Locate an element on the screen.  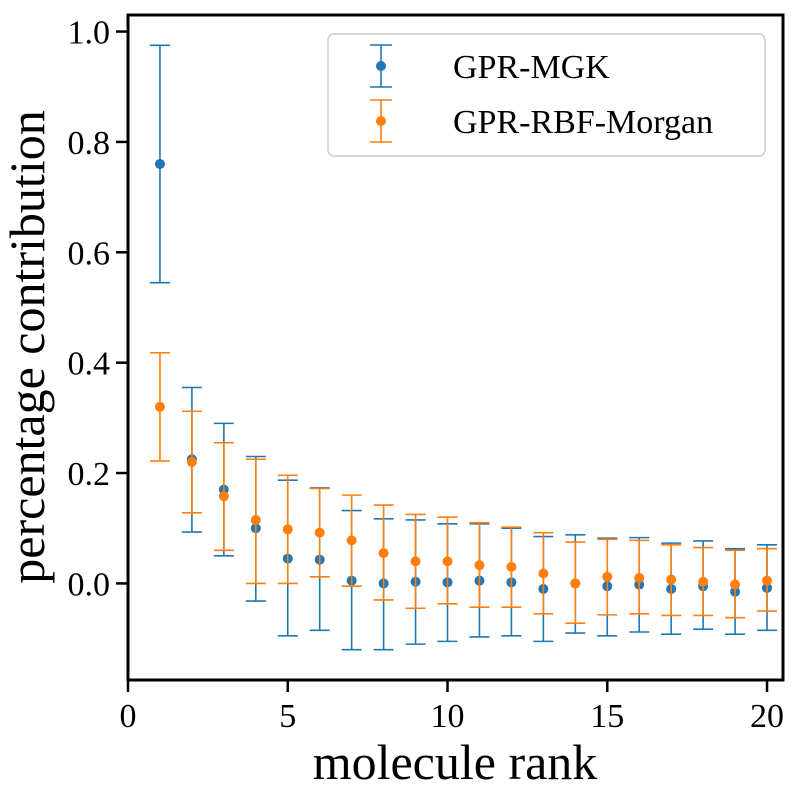
x-tick-label: 15 is located at coordinates (607, 716).